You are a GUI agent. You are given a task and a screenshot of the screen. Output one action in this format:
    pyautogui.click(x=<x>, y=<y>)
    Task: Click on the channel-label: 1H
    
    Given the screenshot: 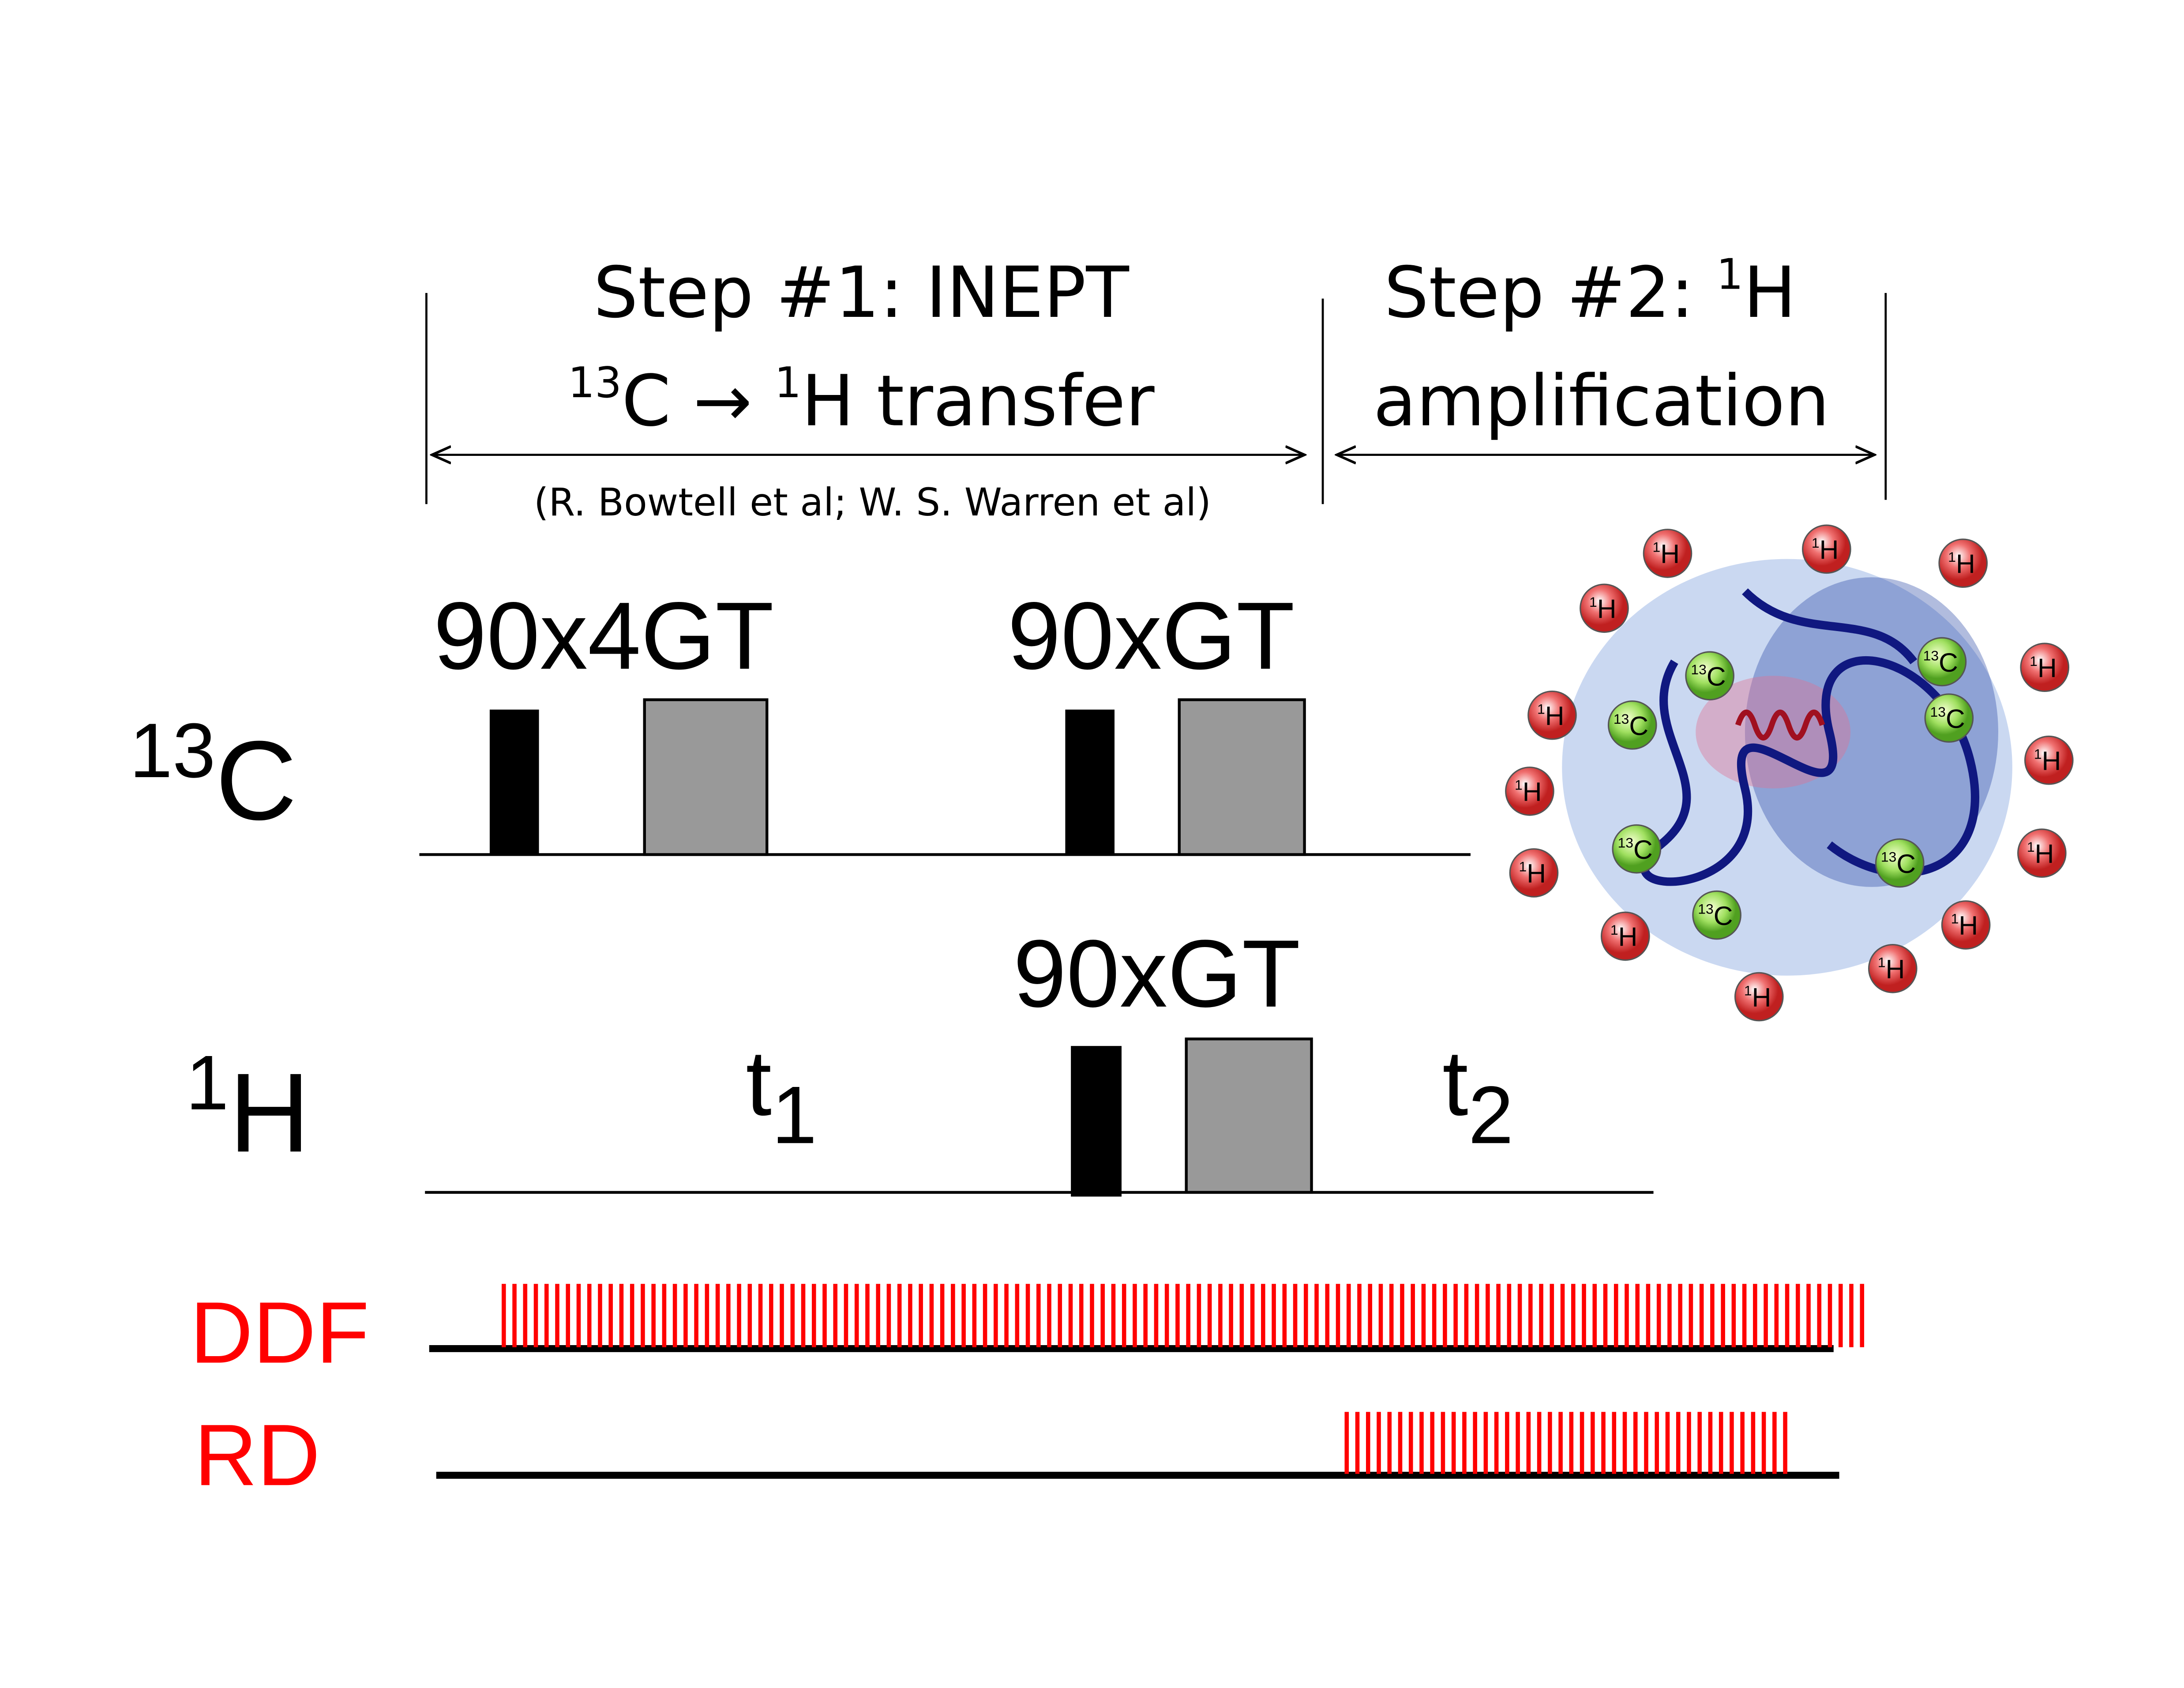 What is the action you would take?
    pyautogui.click(x=248, y=1108)
    